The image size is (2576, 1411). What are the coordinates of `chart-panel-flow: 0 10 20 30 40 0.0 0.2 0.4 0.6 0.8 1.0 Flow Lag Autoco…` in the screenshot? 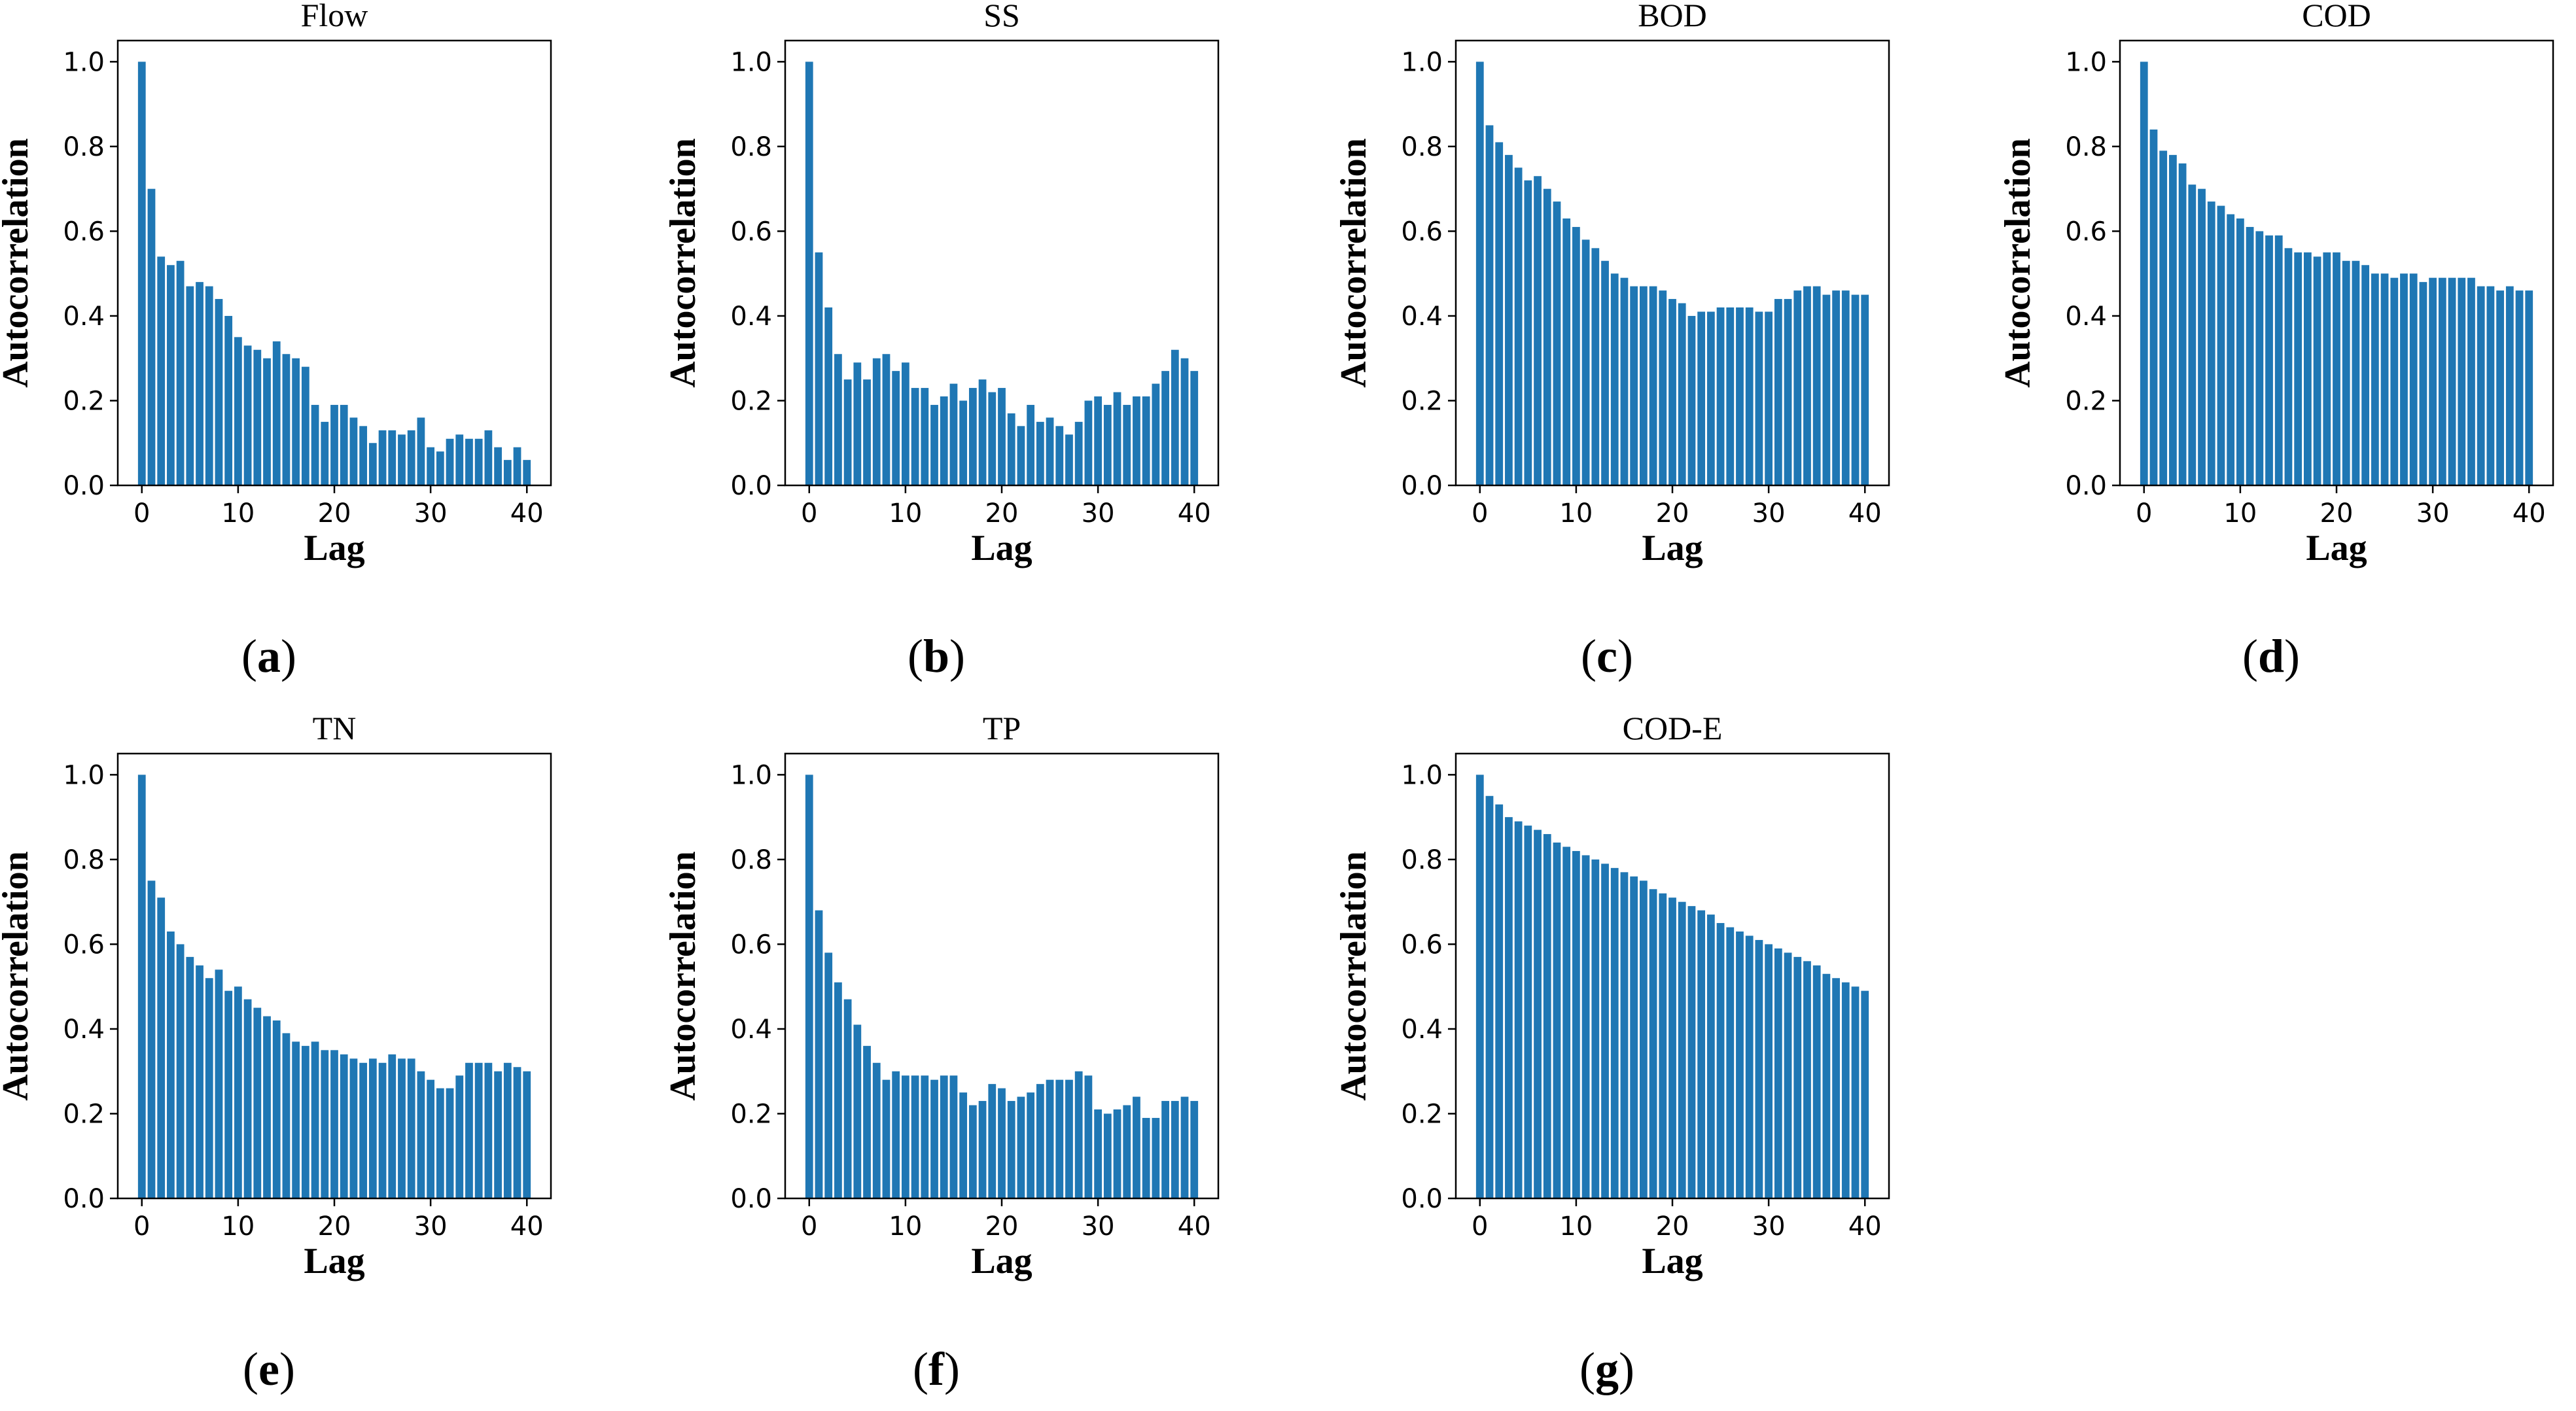 It's located at (276, 341).